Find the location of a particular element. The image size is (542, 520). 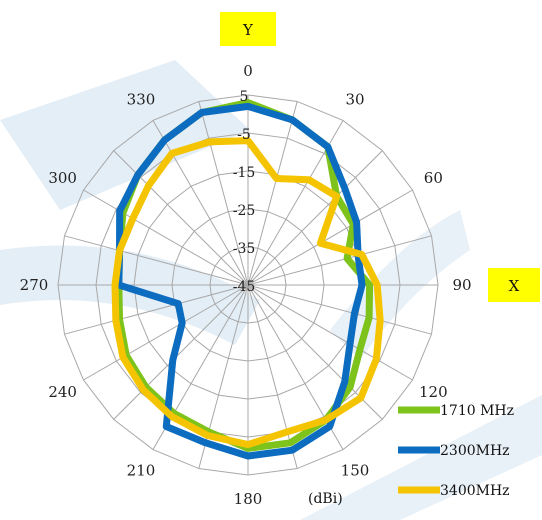

unit-label: (dBi) is located at coordinates (325, 499).